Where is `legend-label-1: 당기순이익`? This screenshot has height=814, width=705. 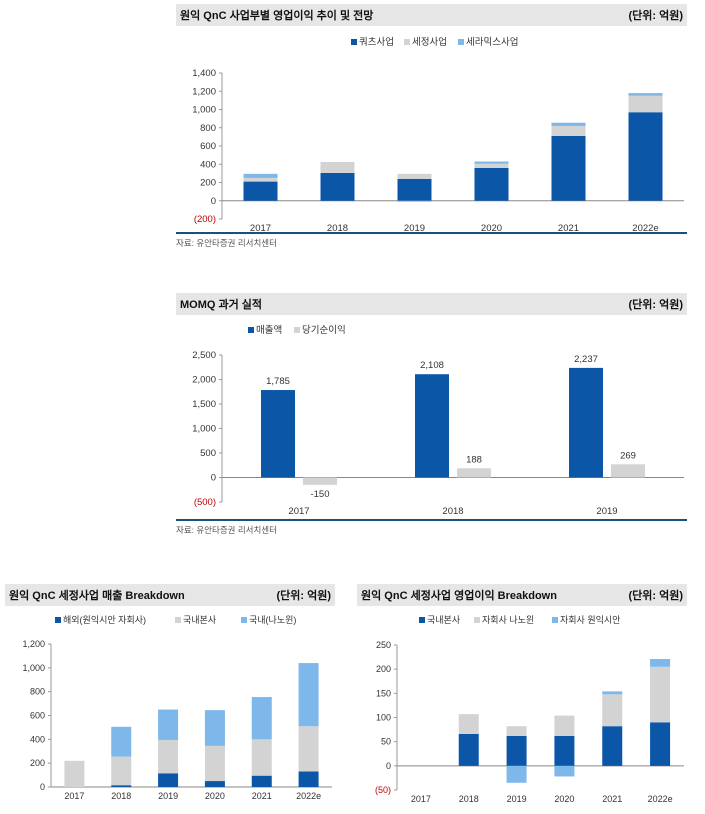
legend-label-1: 당기순이익 is located at coordinates (324, 330).